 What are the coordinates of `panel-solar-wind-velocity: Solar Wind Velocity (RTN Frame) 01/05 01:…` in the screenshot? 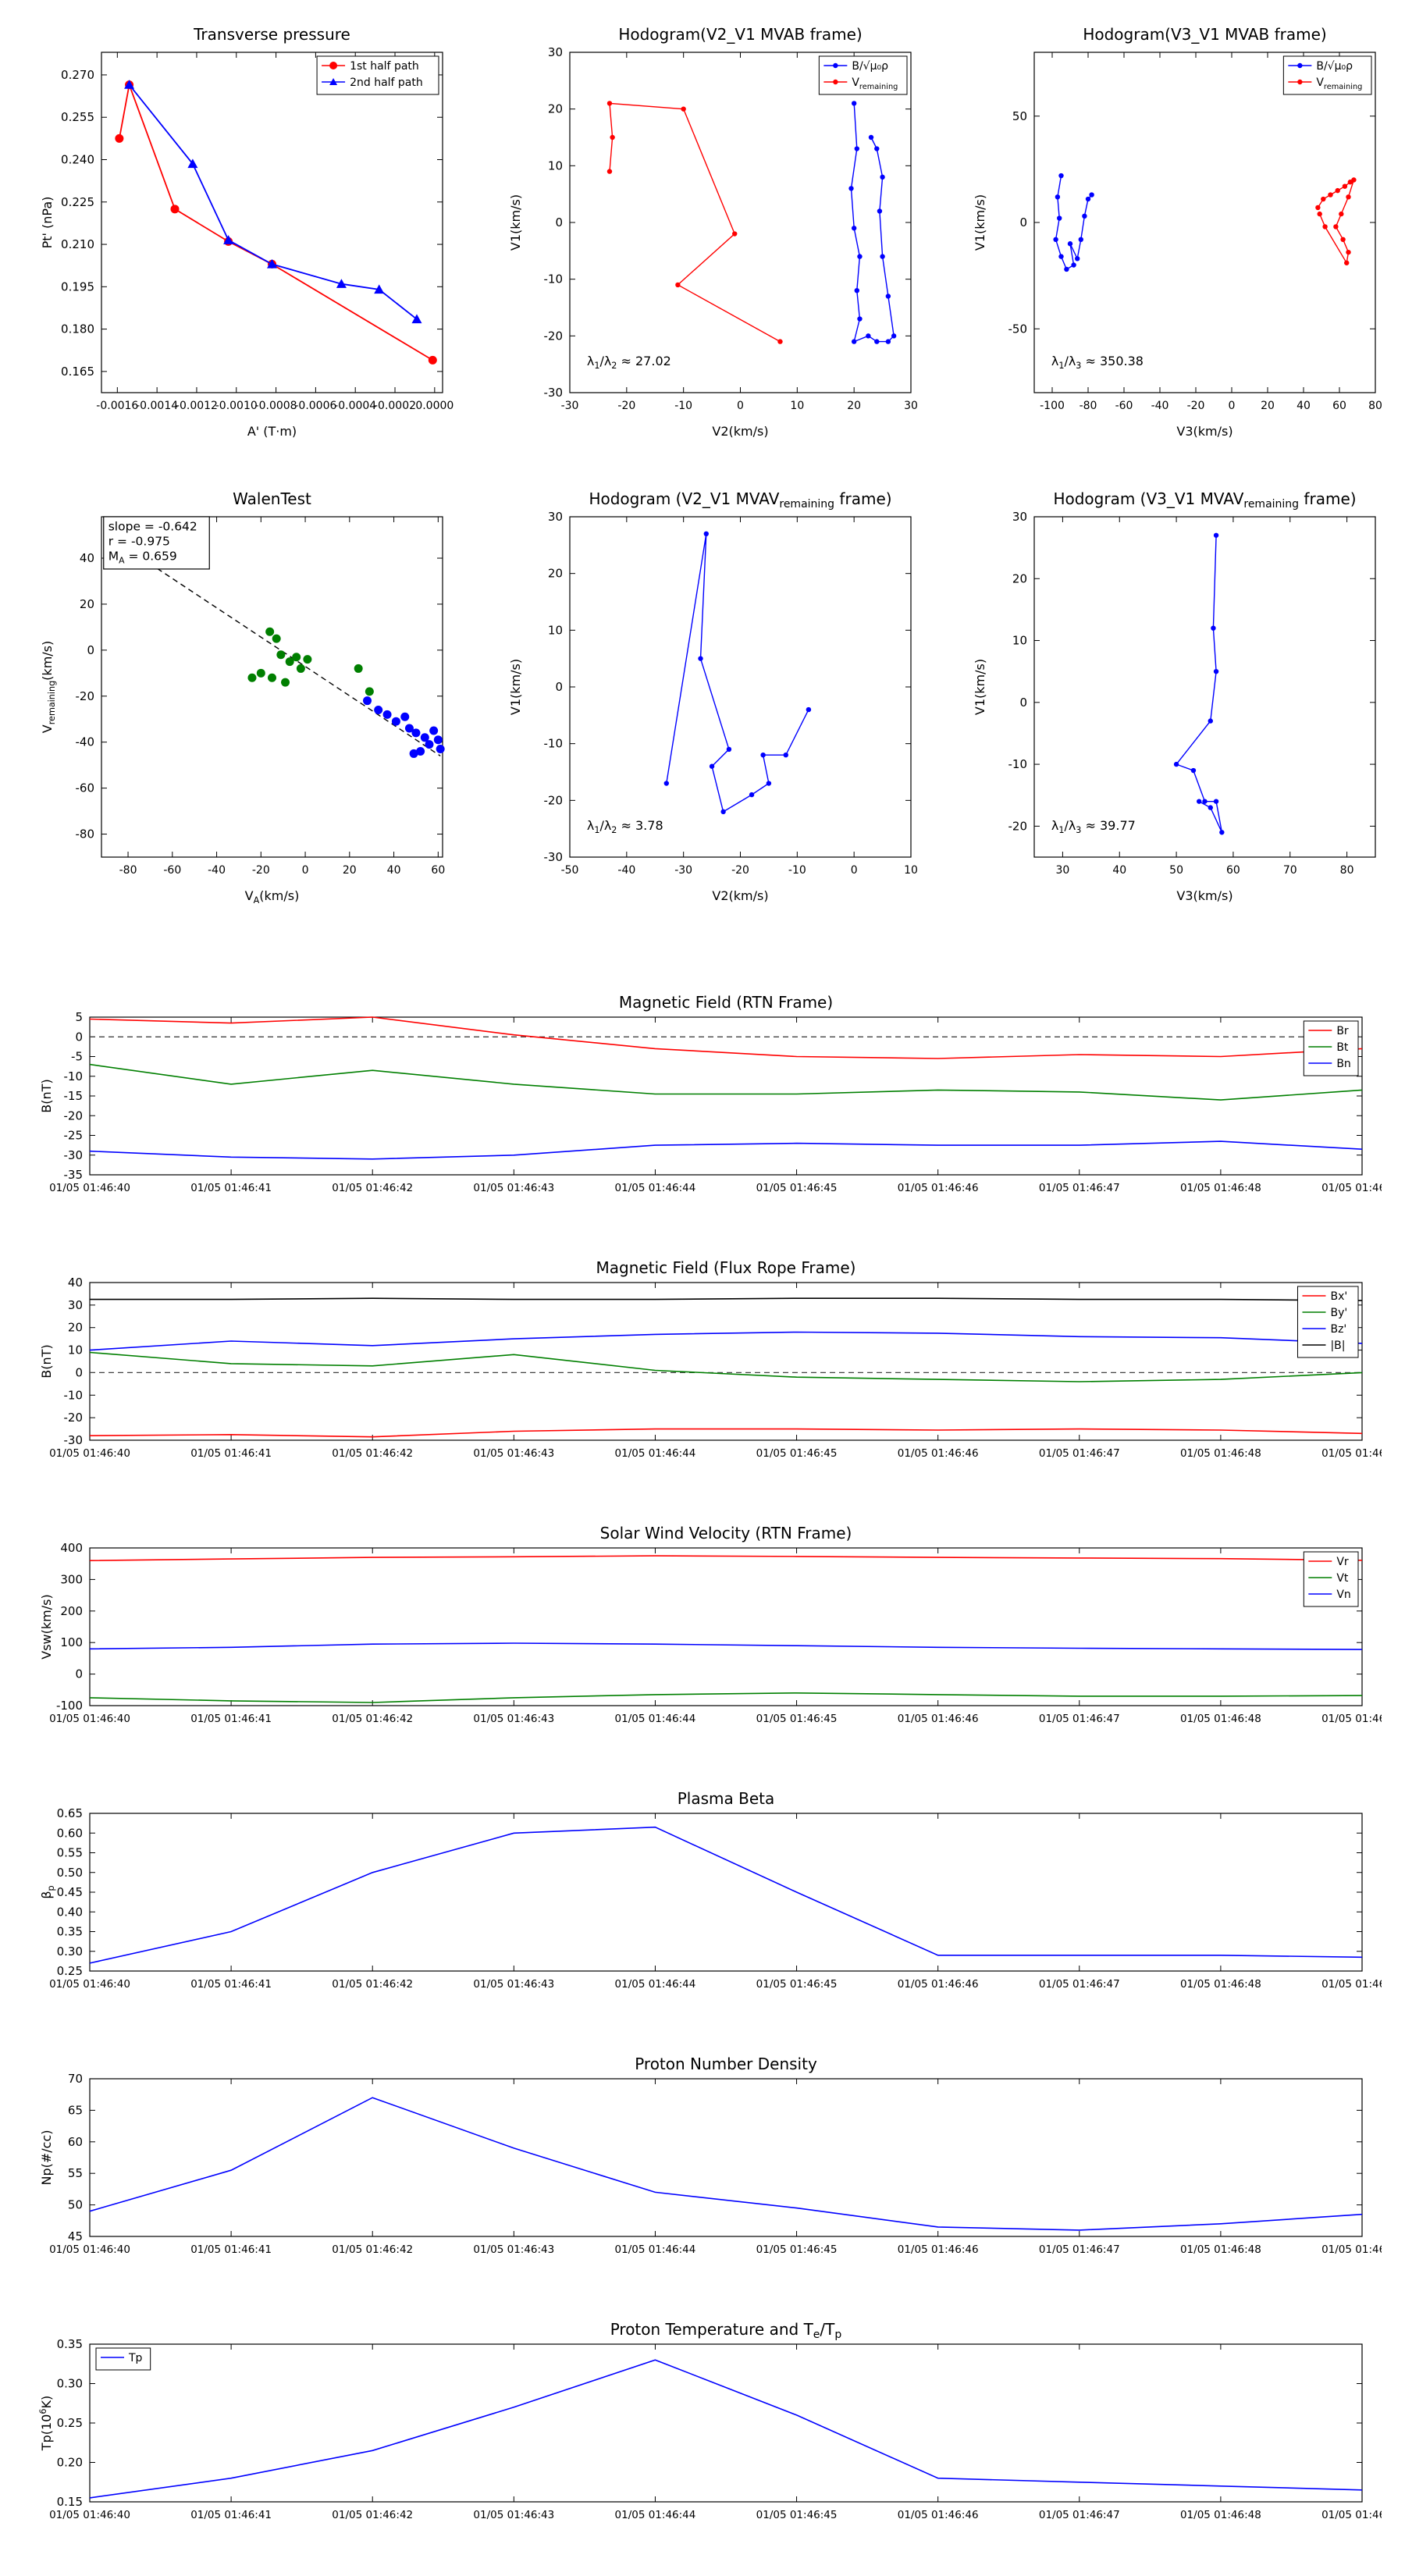 It's located at (703, 1631).